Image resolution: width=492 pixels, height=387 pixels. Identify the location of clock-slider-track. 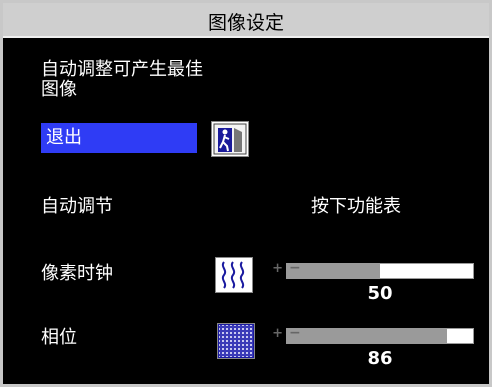
(380, 271).